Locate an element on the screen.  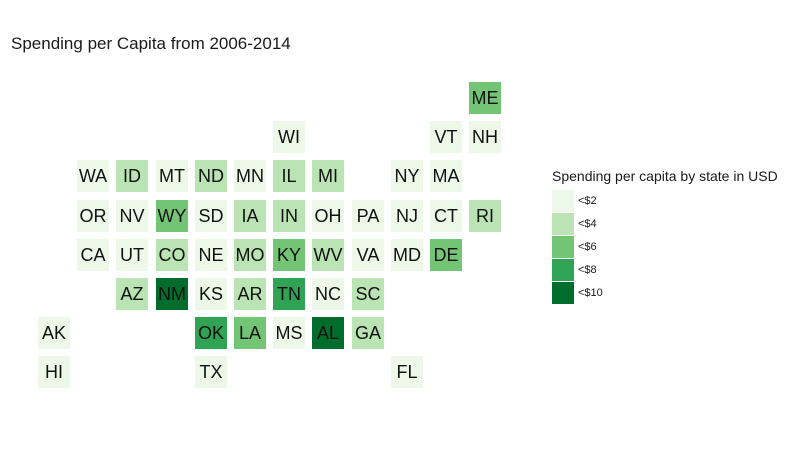
state-tile-ga: GA is located at coordinates (368, 333).